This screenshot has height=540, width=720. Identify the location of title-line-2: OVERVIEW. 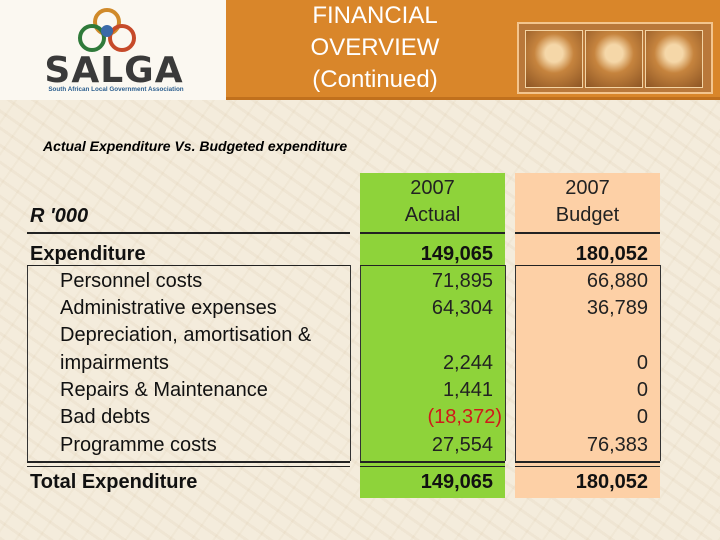
(375, 47).